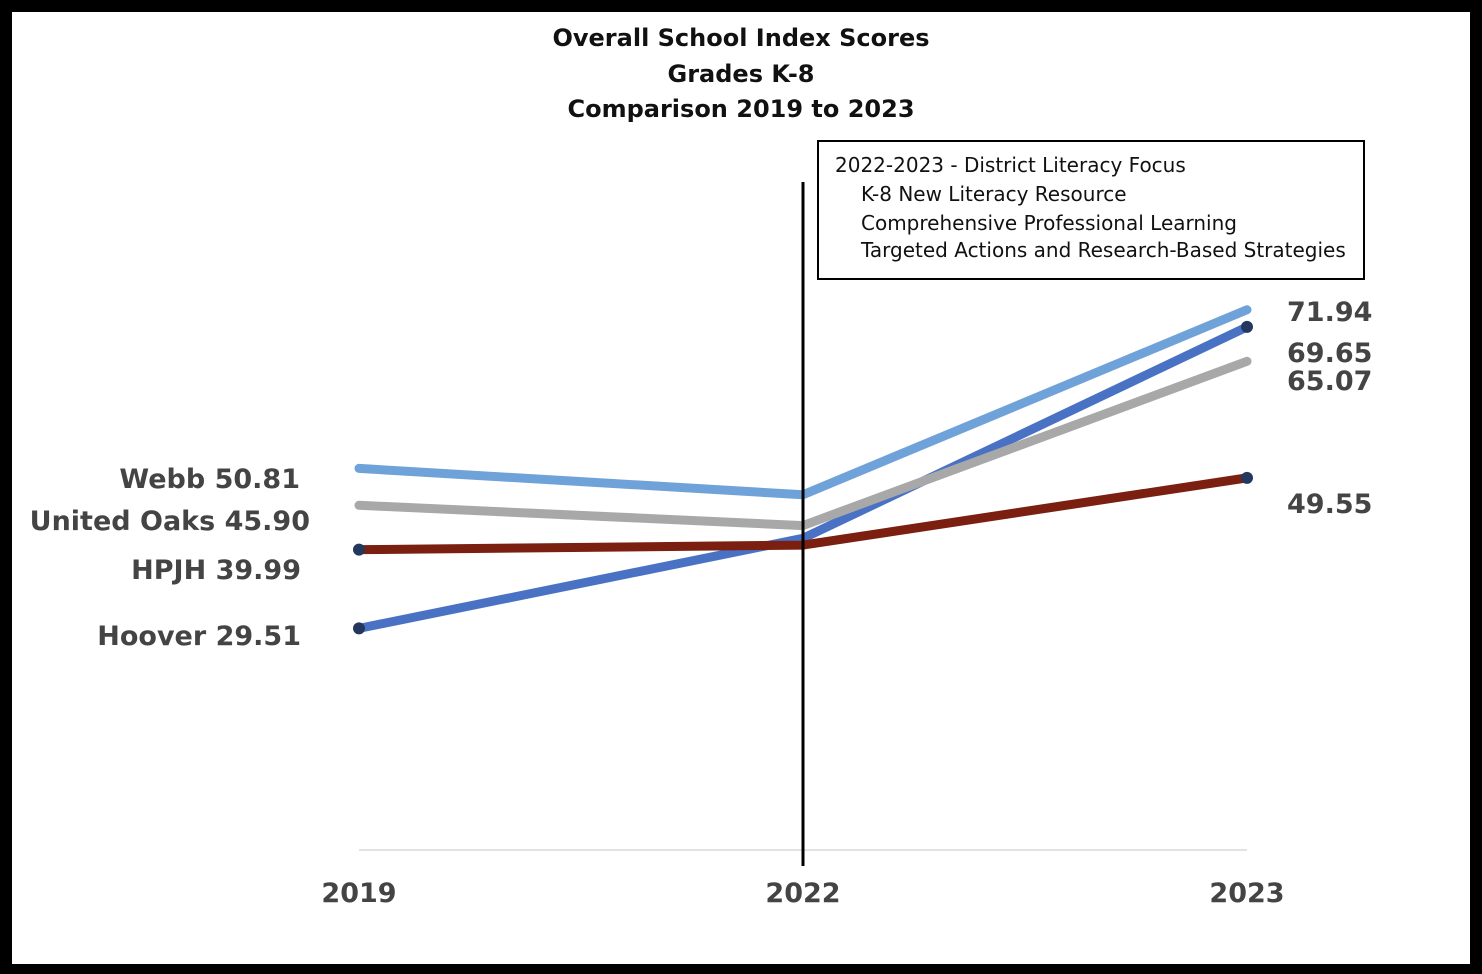  I want to click on chart-title-line-1: Overall School Index Scores, so click(741, 38).